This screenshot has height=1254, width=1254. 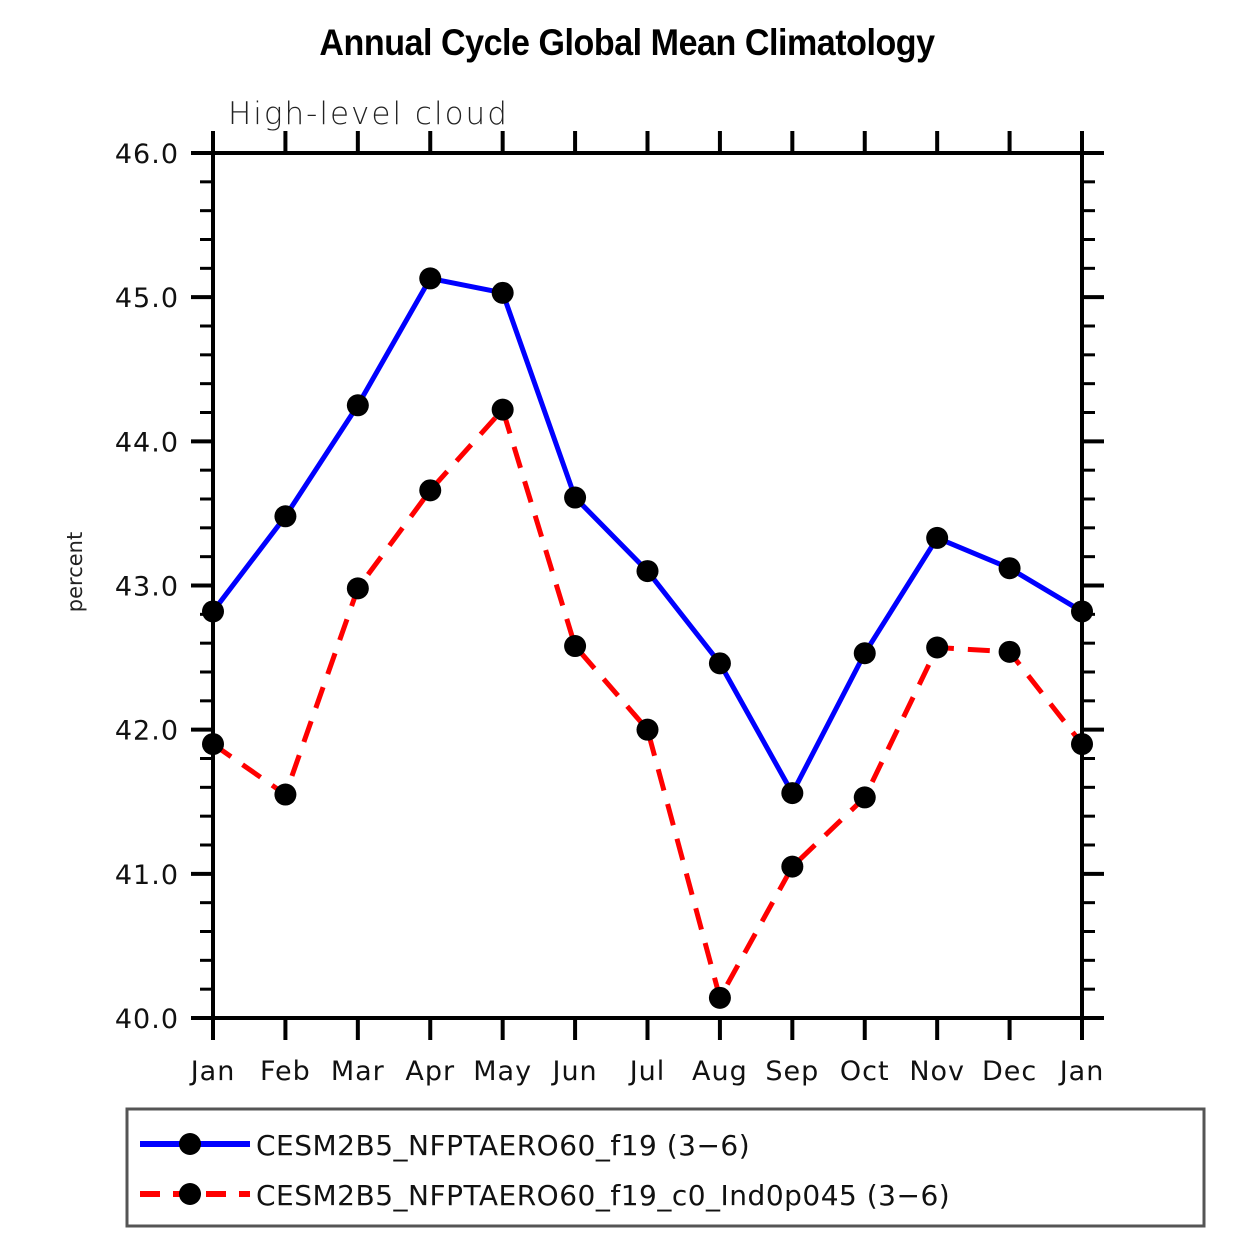 I want to click on y-tick-label: 44.0, so click(x=147, y=442).